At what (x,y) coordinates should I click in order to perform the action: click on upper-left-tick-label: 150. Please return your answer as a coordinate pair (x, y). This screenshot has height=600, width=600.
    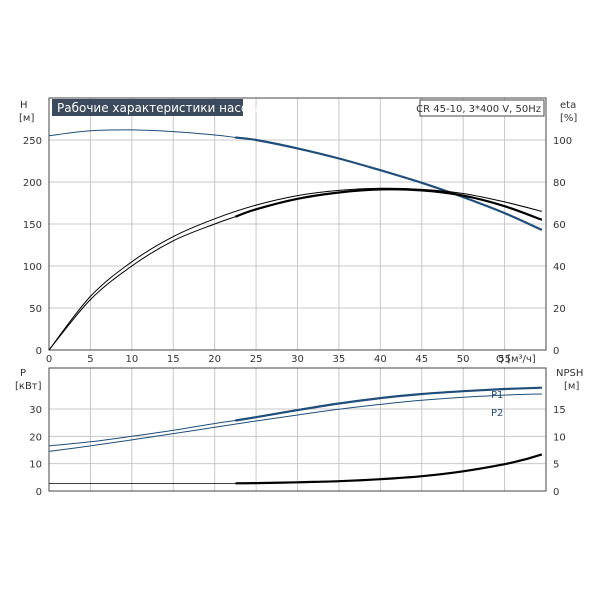
    Looking at the image, I should click on (32, 225).